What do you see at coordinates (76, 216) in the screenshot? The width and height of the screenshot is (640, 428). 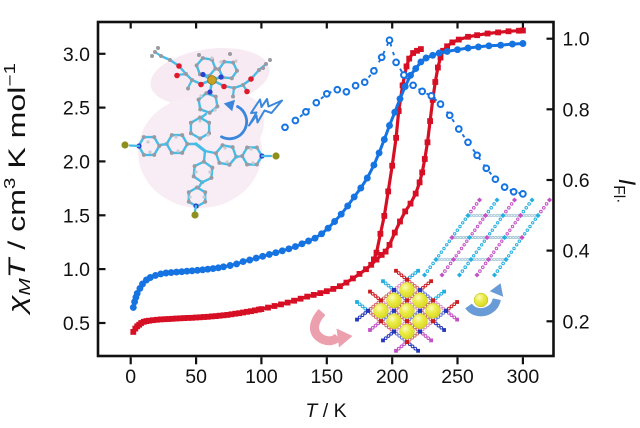 I see `svg-text: 1.5` at bounding box center [76, 216].